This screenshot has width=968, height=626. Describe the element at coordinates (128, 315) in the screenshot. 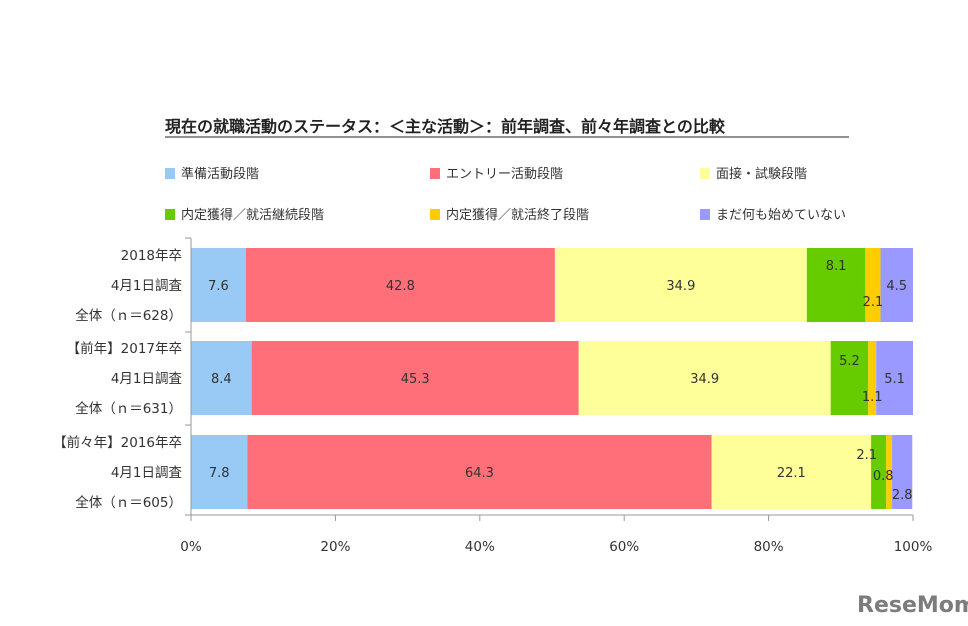

I see `category-label: 全体（ｎ＝628）` at that location.